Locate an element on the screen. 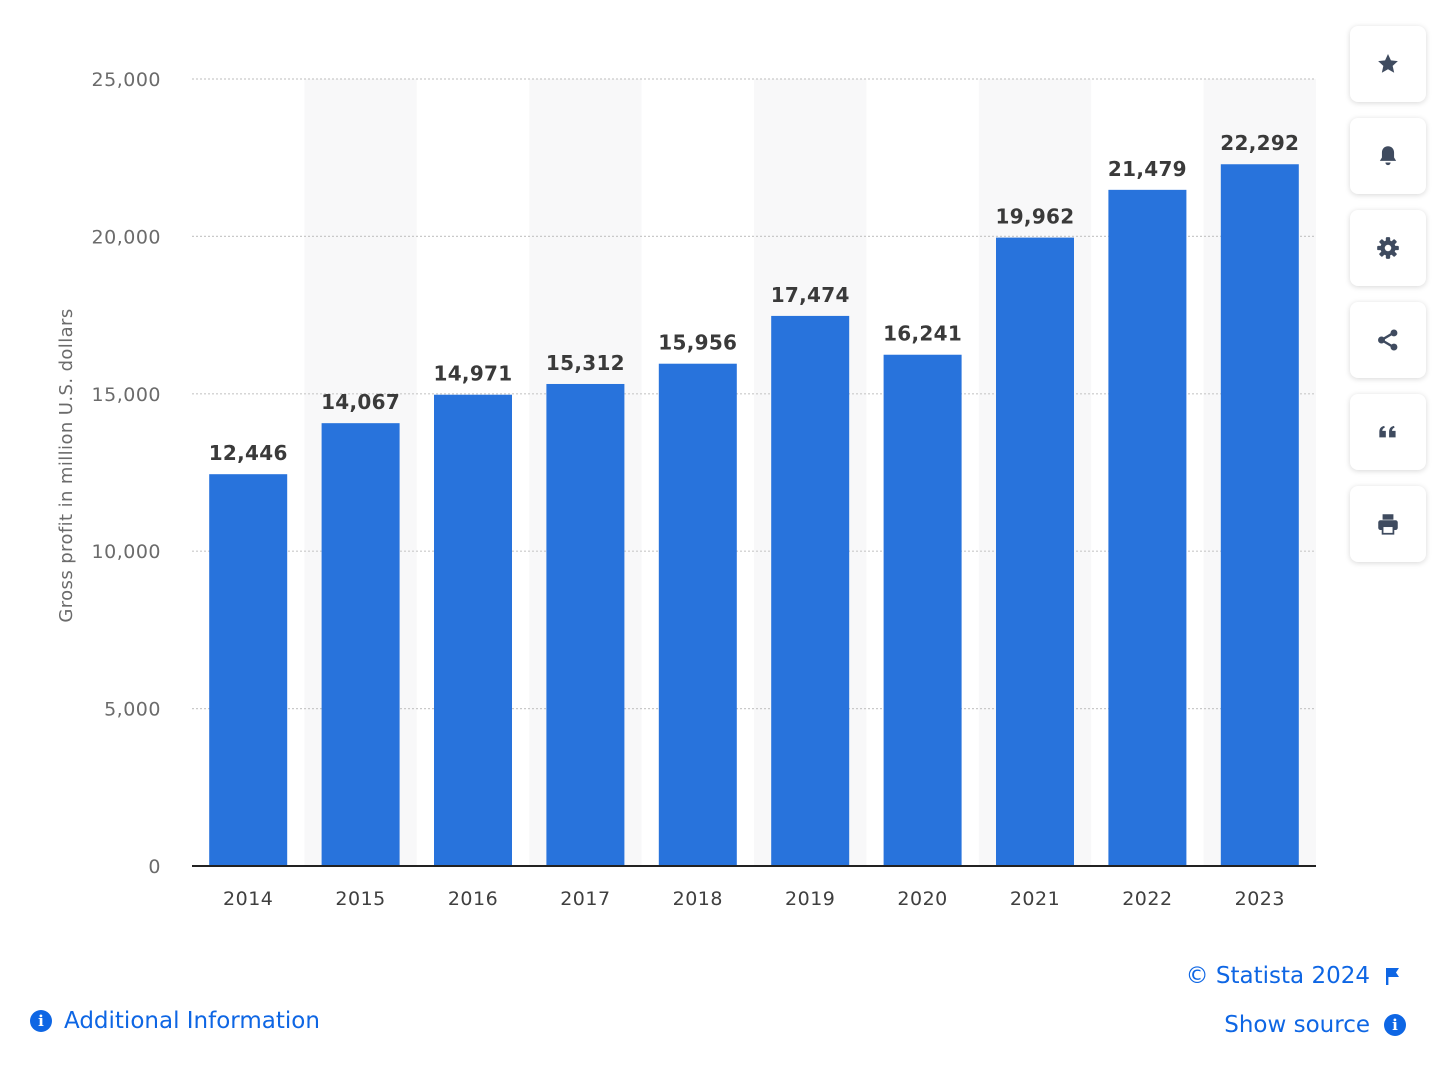 Image resolution: width=1436 pixels, height=1080 pixels. x-tick-label: 2016 is located at coordinates (473, 899).